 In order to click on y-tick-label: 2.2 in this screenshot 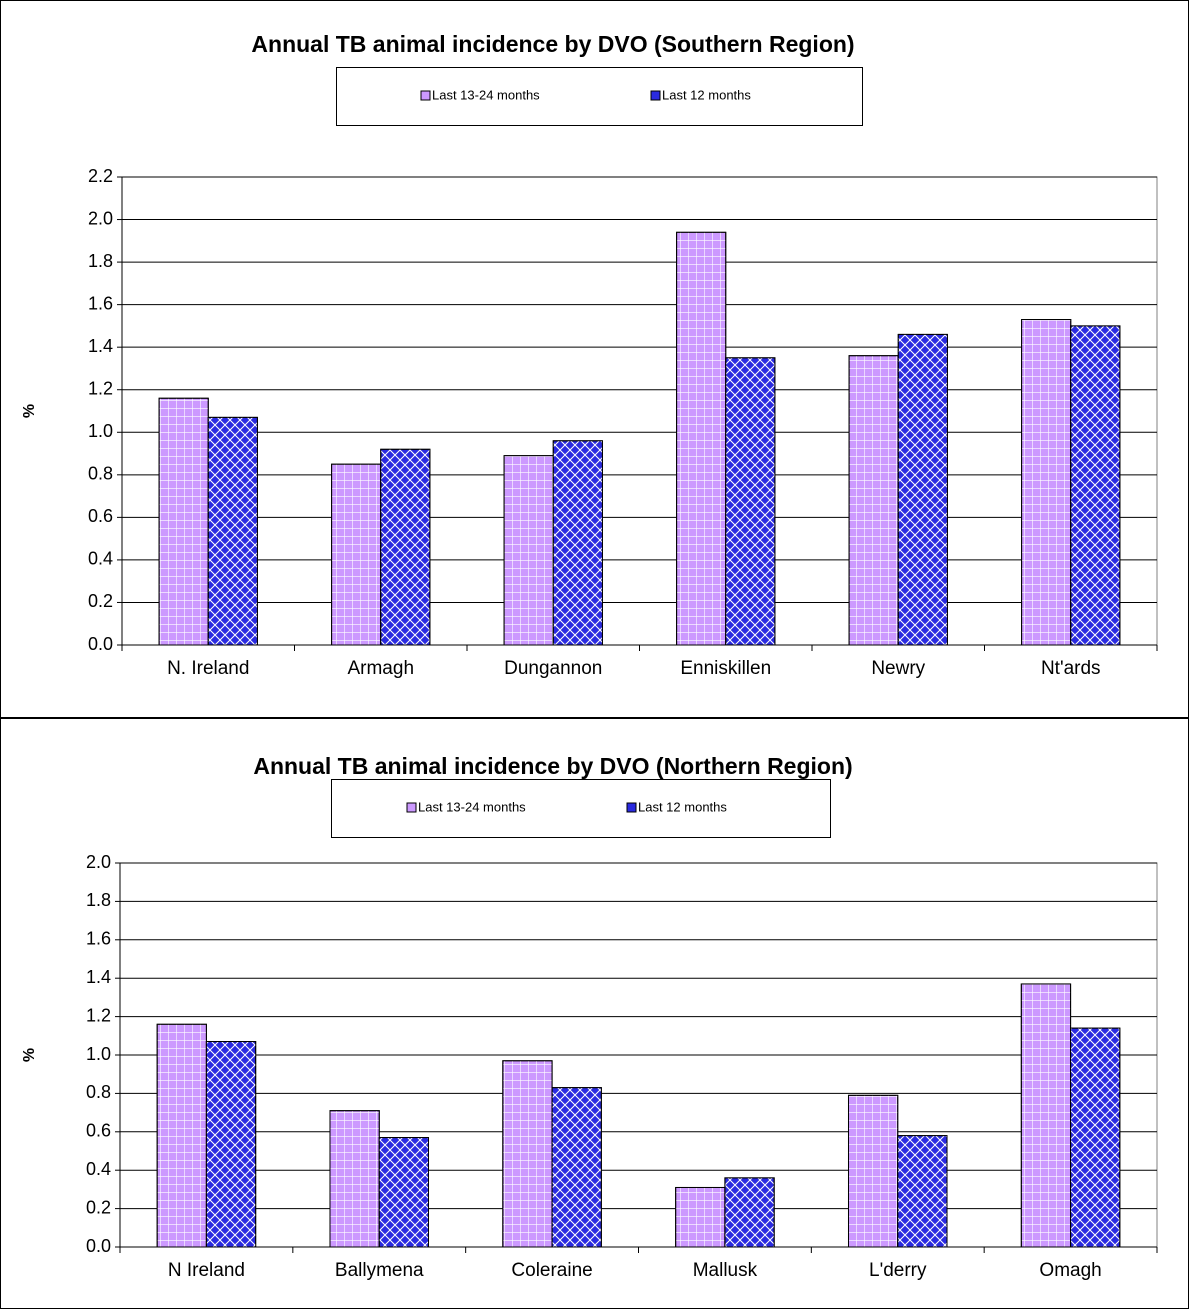, I will do `click(100, 176)`.